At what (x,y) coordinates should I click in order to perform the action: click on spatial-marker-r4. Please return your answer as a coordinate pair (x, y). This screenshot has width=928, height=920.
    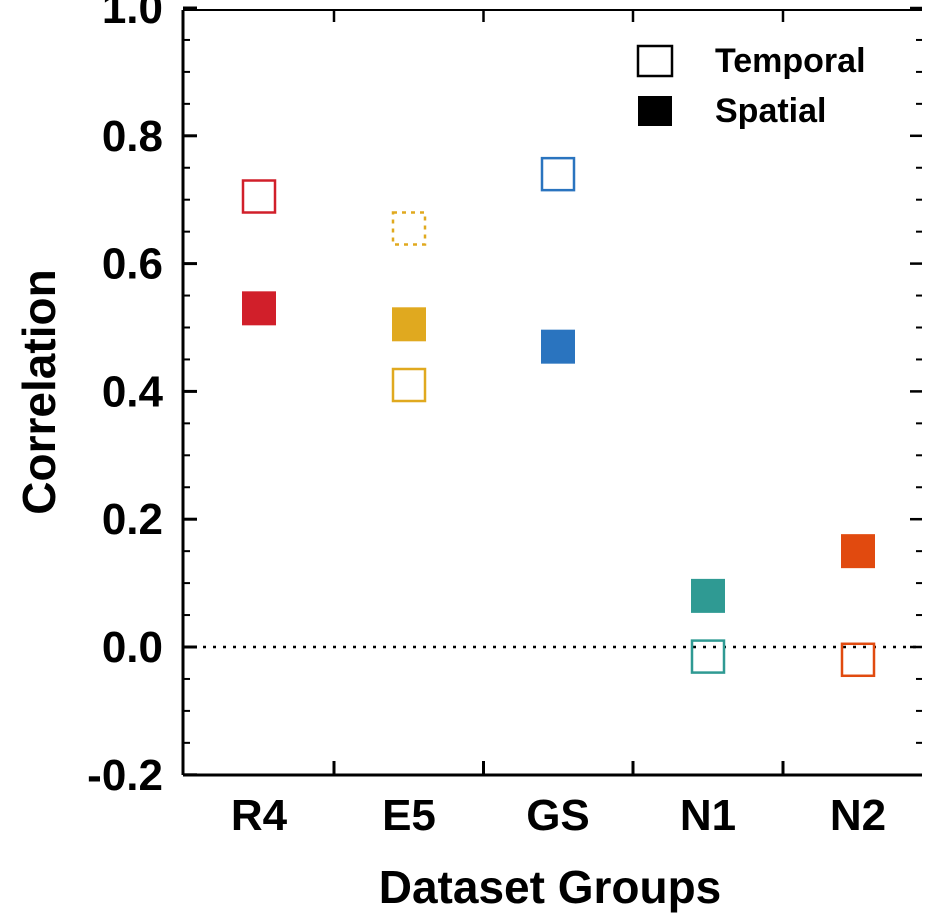
    Looking at the image, I should click on (259, 308).